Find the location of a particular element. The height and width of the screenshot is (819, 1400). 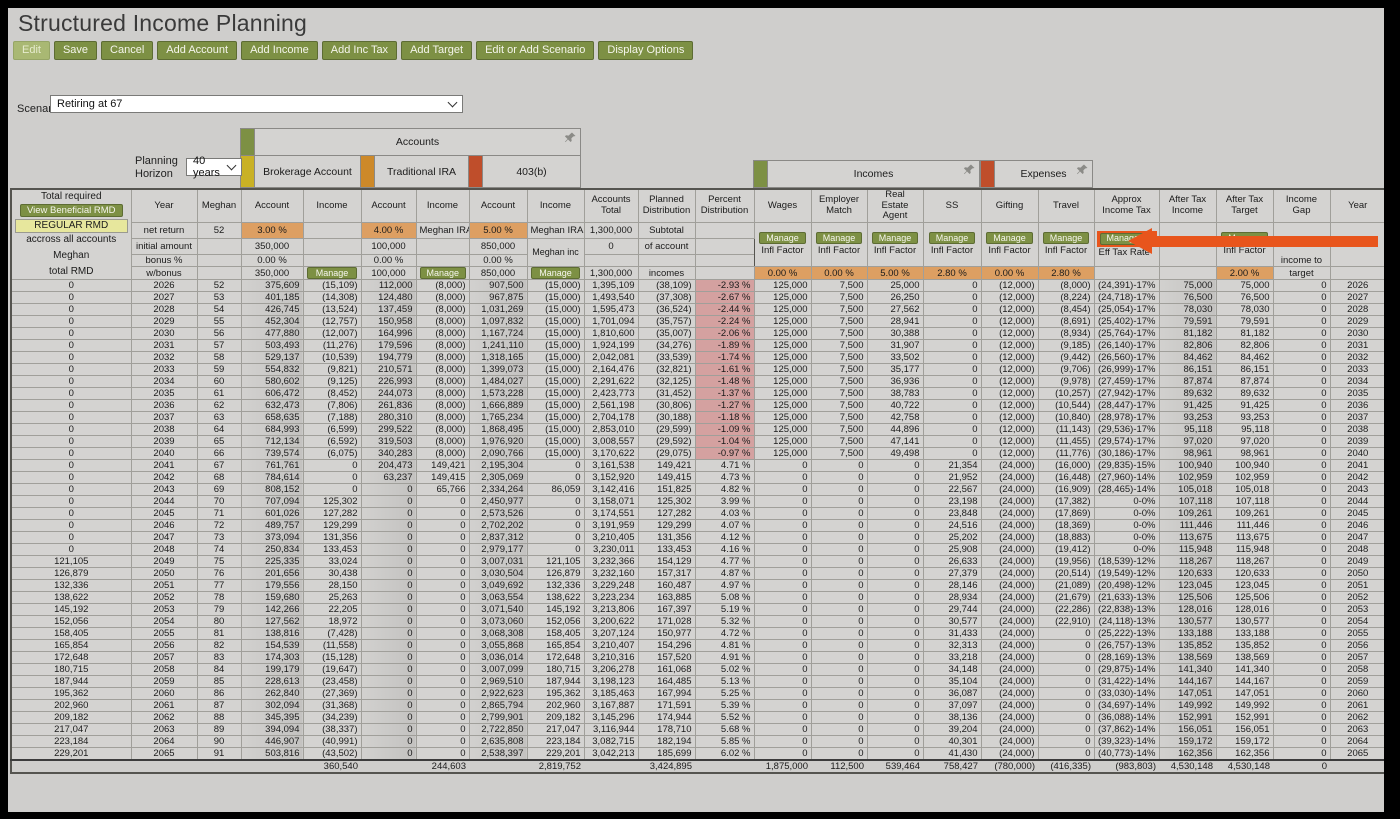

403b-bonus: 0.00 % is located at coordinates (498, 260).